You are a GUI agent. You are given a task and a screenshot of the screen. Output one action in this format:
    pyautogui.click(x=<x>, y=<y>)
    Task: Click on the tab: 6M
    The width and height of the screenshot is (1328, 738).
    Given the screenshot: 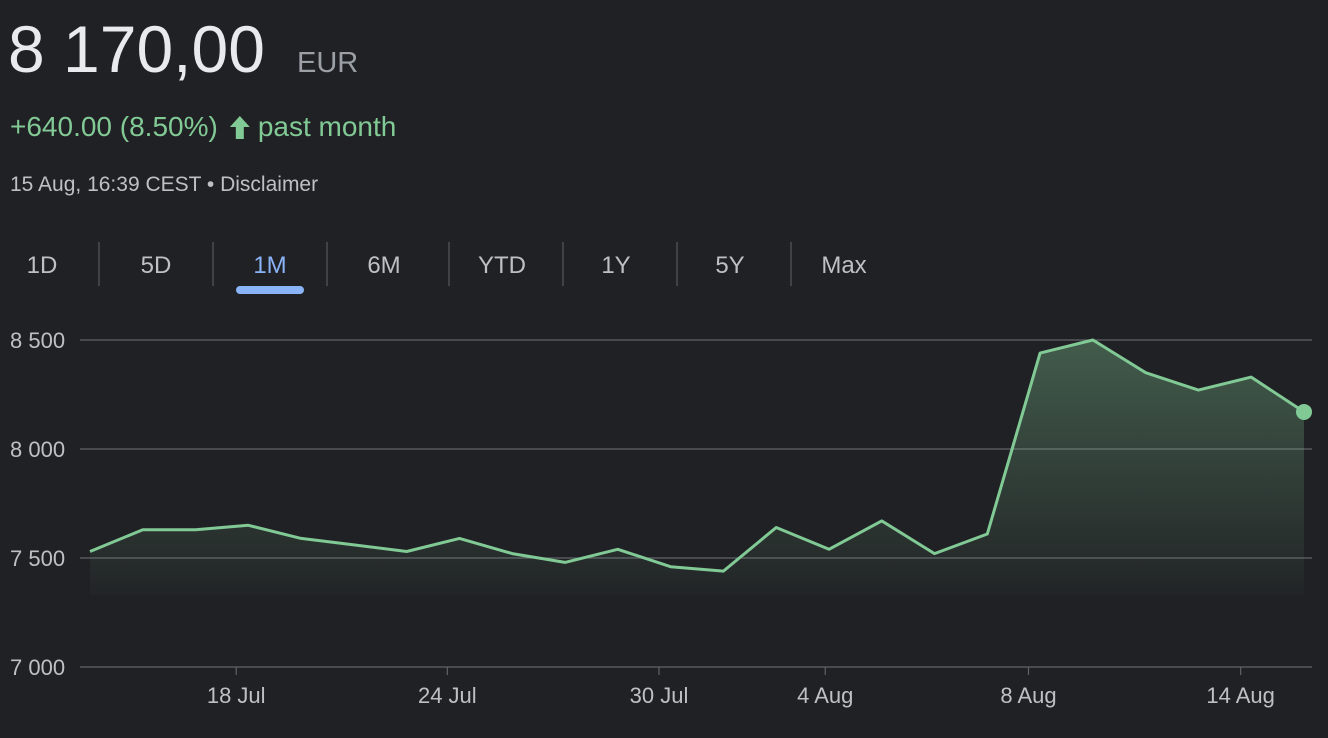 What is the action you would take?
    pyautogui.click(x=383, y=265)
    